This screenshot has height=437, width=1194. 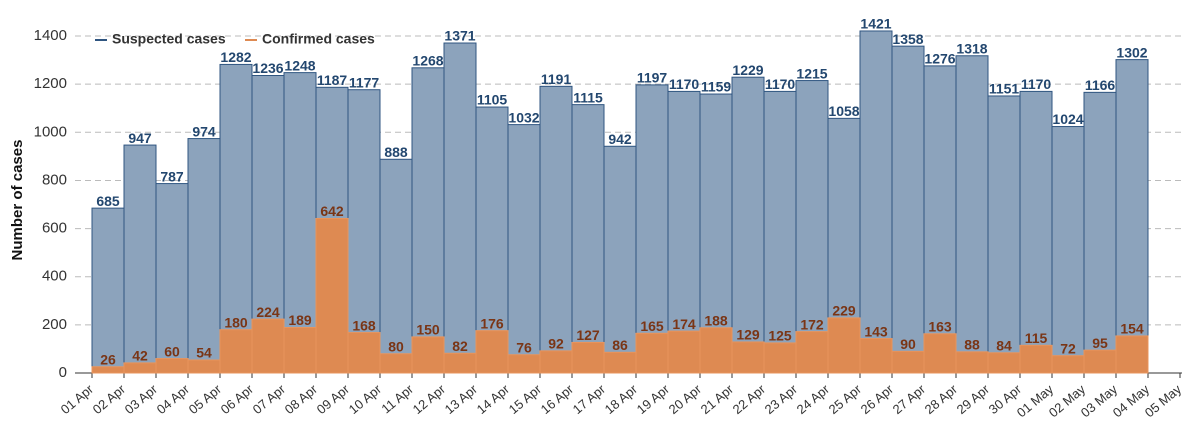 I want to click on legend-label: Confirmed cases, so click(x=318, y=39).